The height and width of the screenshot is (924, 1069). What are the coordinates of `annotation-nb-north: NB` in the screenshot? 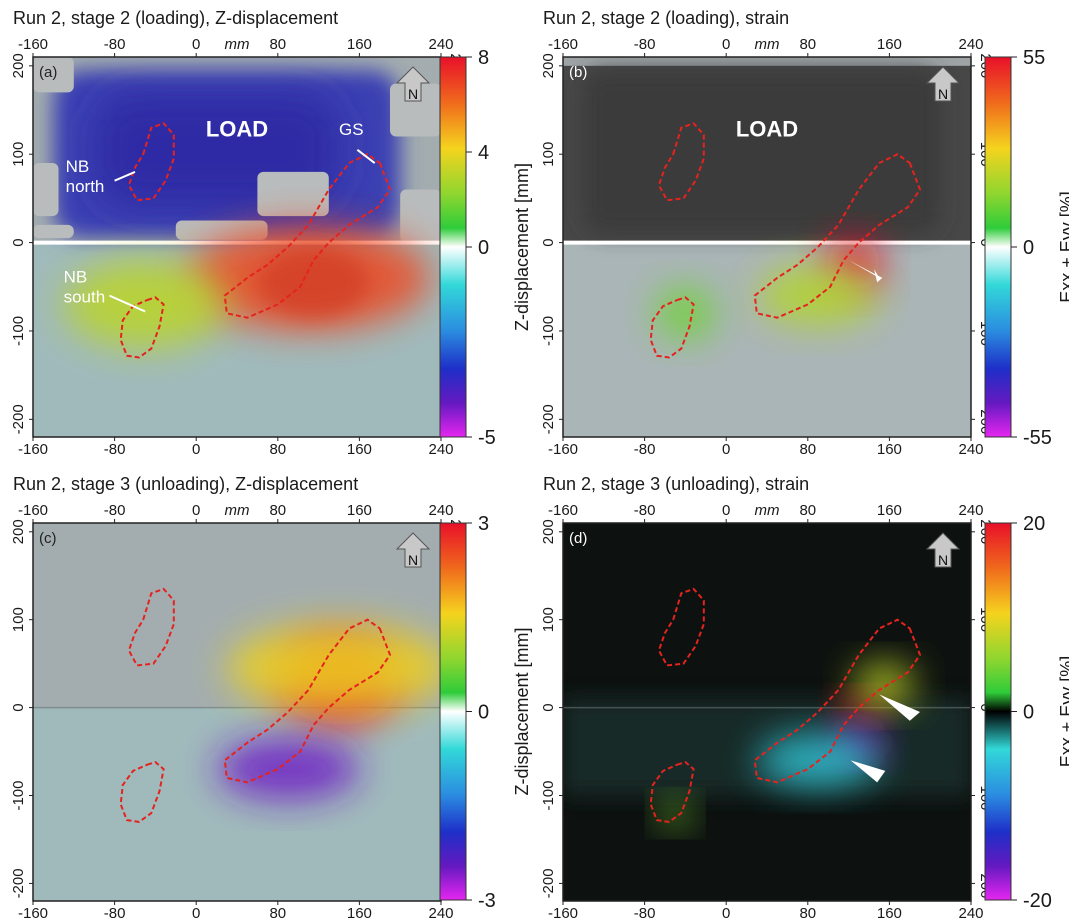 It's located at (78, 166).